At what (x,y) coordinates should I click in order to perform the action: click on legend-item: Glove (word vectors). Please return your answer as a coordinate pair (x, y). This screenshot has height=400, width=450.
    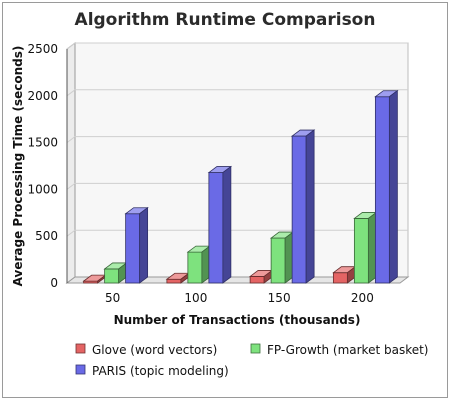
    Looking at the image, I should click on (146, 350).